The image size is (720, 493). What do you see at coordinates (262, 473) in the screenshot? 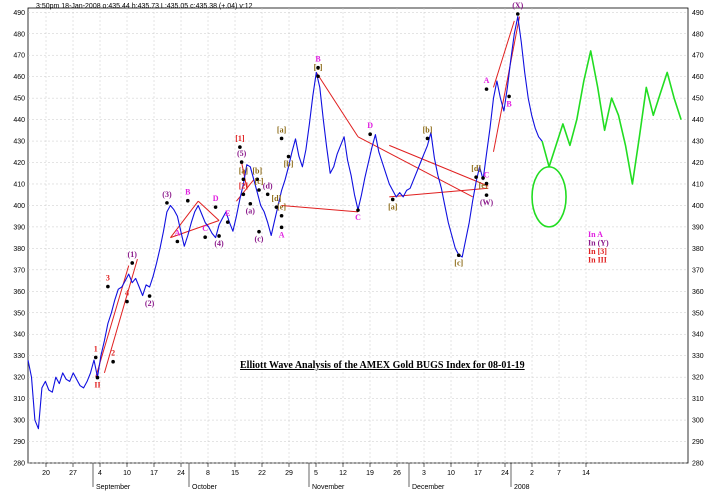
I see `x-tick-label: 22` at bounding box center [262, 473].